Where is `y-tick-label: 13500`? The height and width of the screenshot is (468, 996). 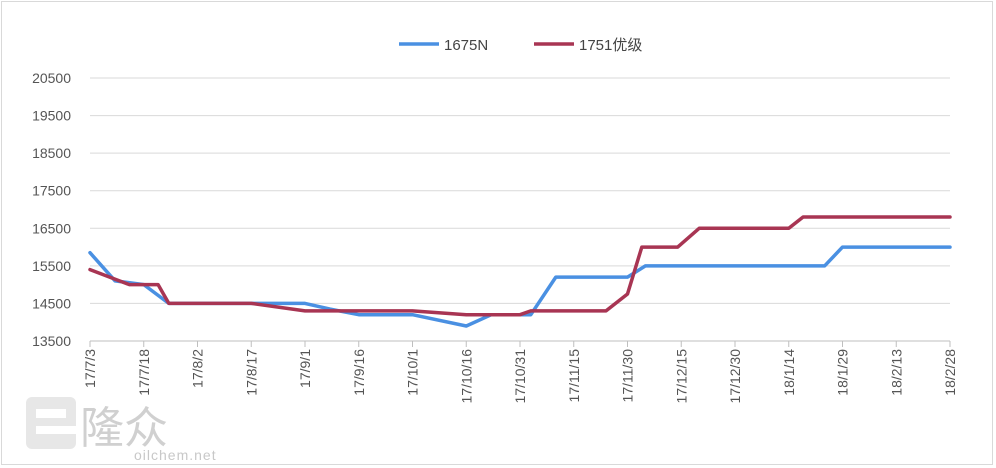 y-tick-label: 13500 is located at coordinates (51, 341).